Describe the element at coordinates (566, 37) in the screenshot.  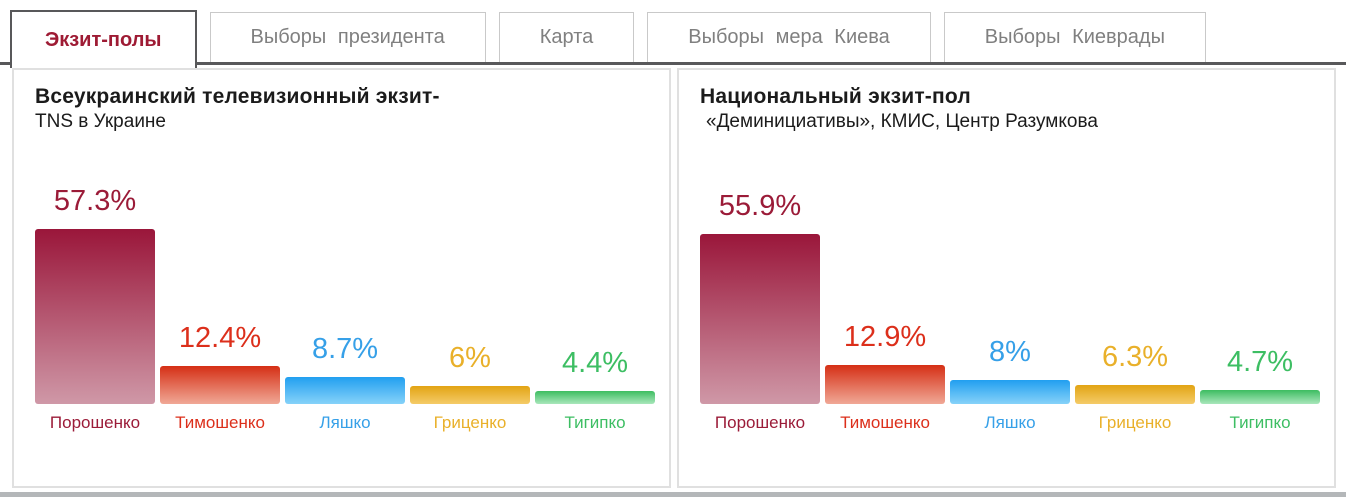
I see `tab-map: Карта` at that location.